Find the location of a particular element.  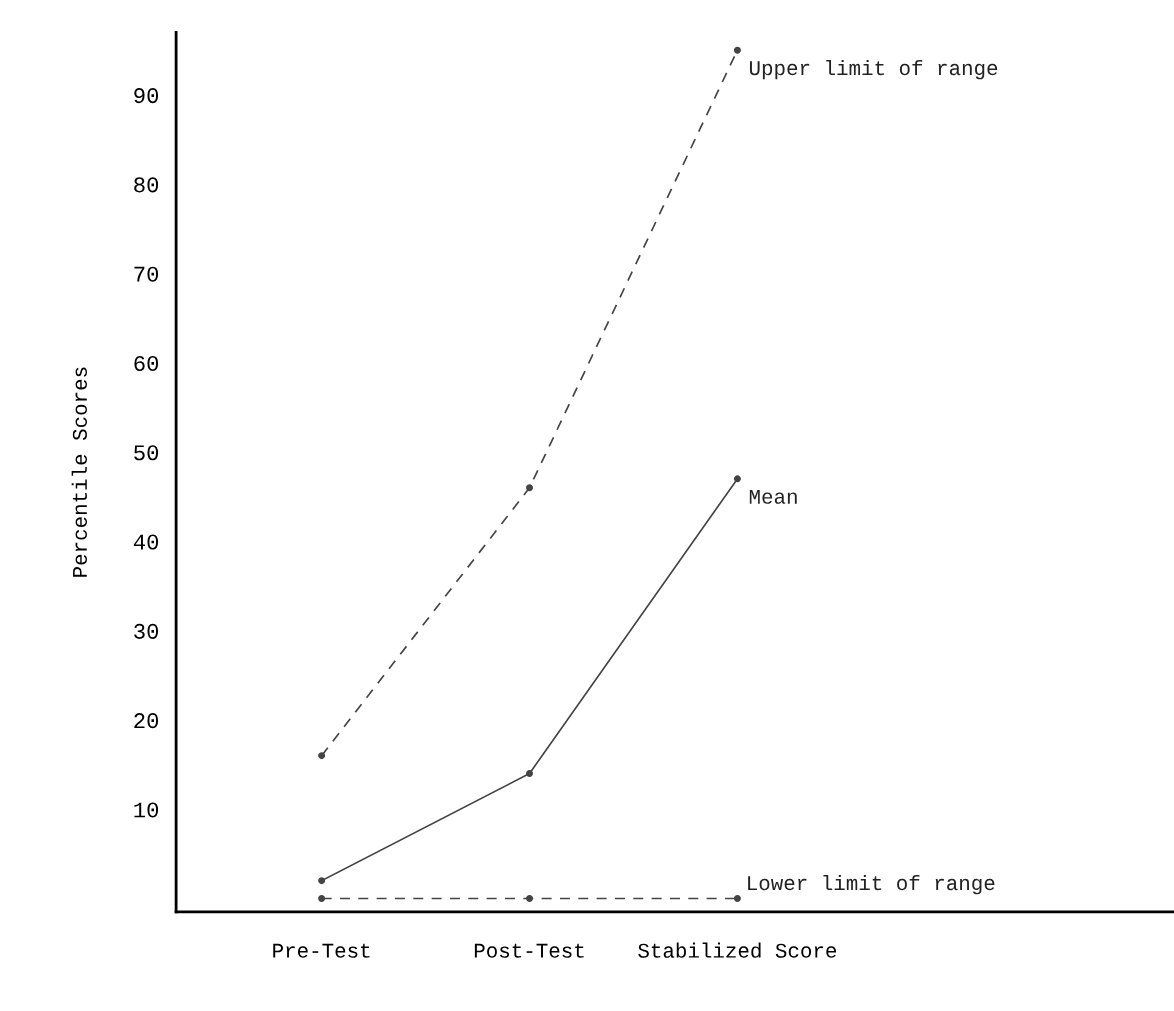

y-axis-title: Percentile Scores is located at coordinates (79, 472).